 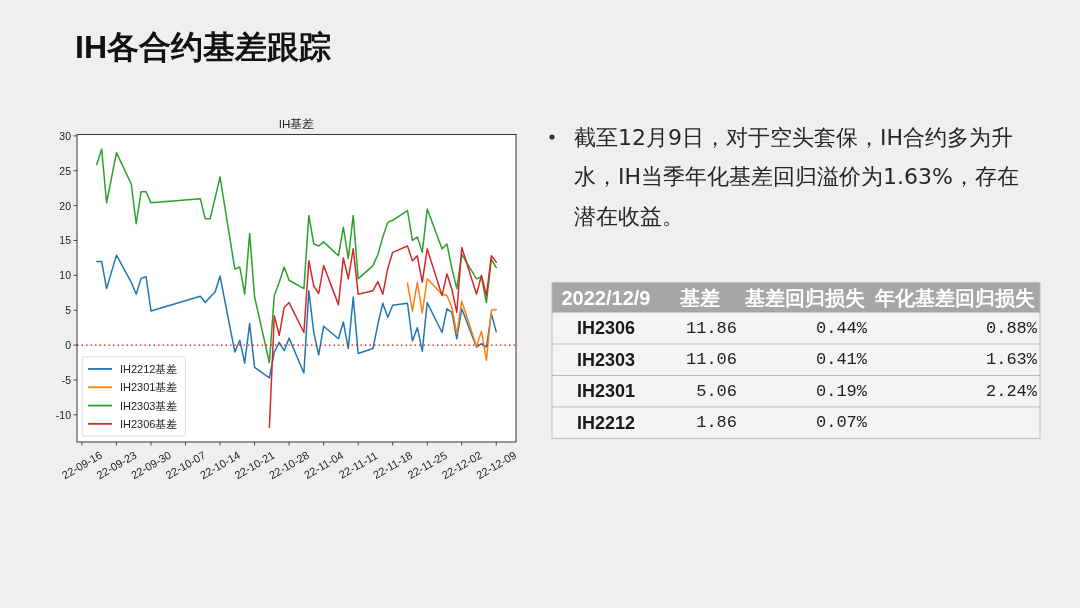 I want to click on y-tick-label: -10, so click(x=63, y=414).